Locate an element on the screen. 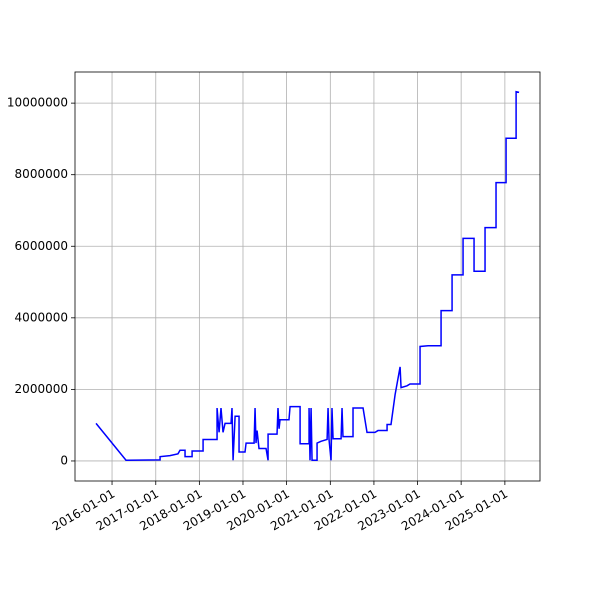  y-tick-label: 10000000 is located at coordinates (37, 103).